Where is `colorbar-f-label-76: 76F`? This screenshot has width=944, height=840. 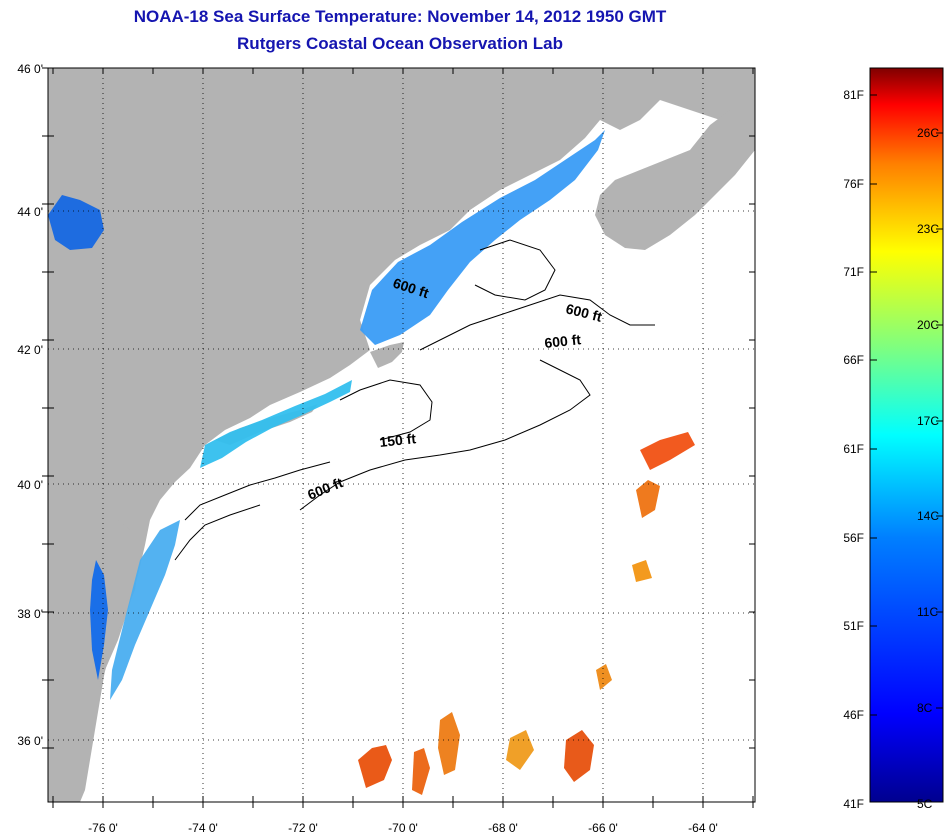
colorbar-f-label-76: 76F is located at coordinates (853, 184).